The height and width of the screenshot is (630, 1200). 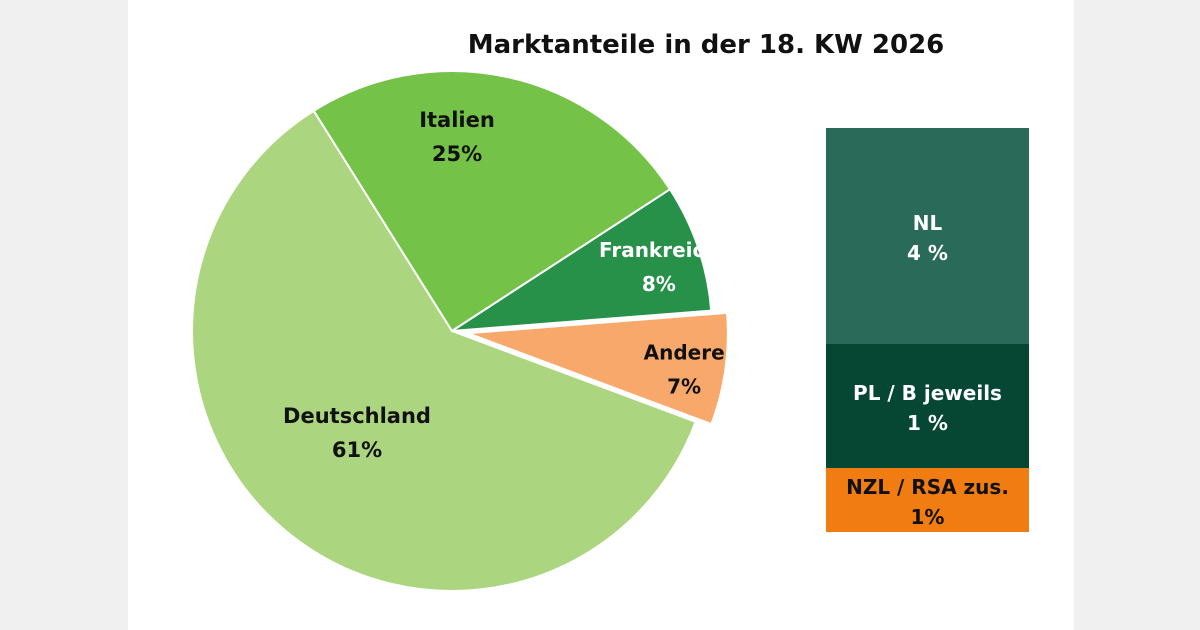 What do you see at coordinates (927, 500) in the screenshot?
I see `bar-segment-nzl-rsa-zus` at bounding box center [927, 500].